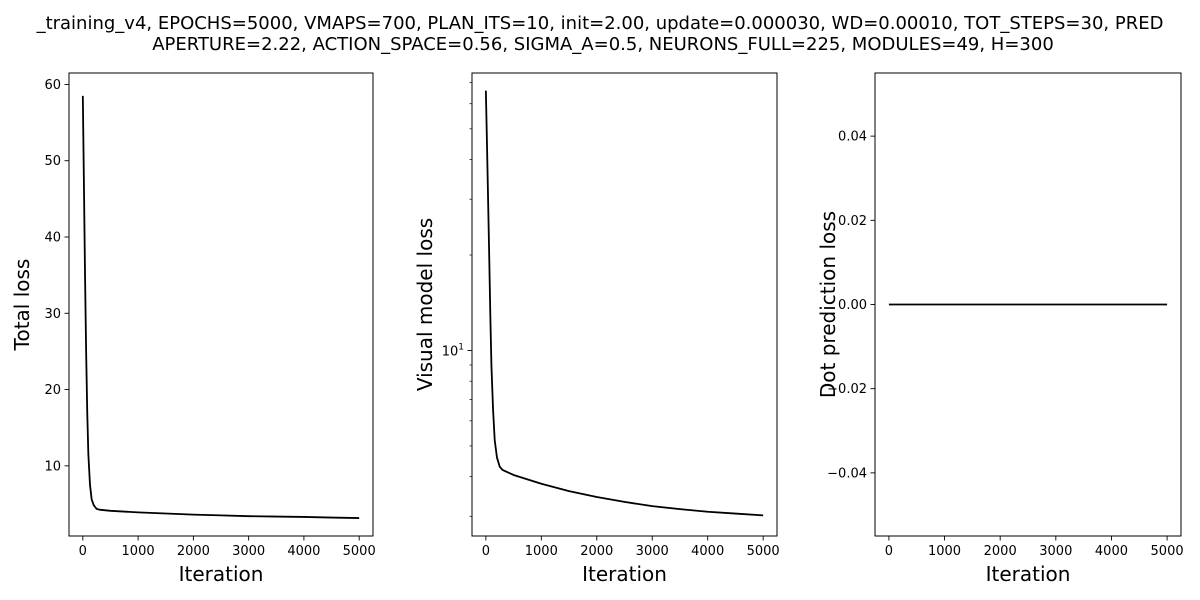 This screenshot has height=600, width=1200. I want to click on y-tick-label: −0.04, so click(847, 473).